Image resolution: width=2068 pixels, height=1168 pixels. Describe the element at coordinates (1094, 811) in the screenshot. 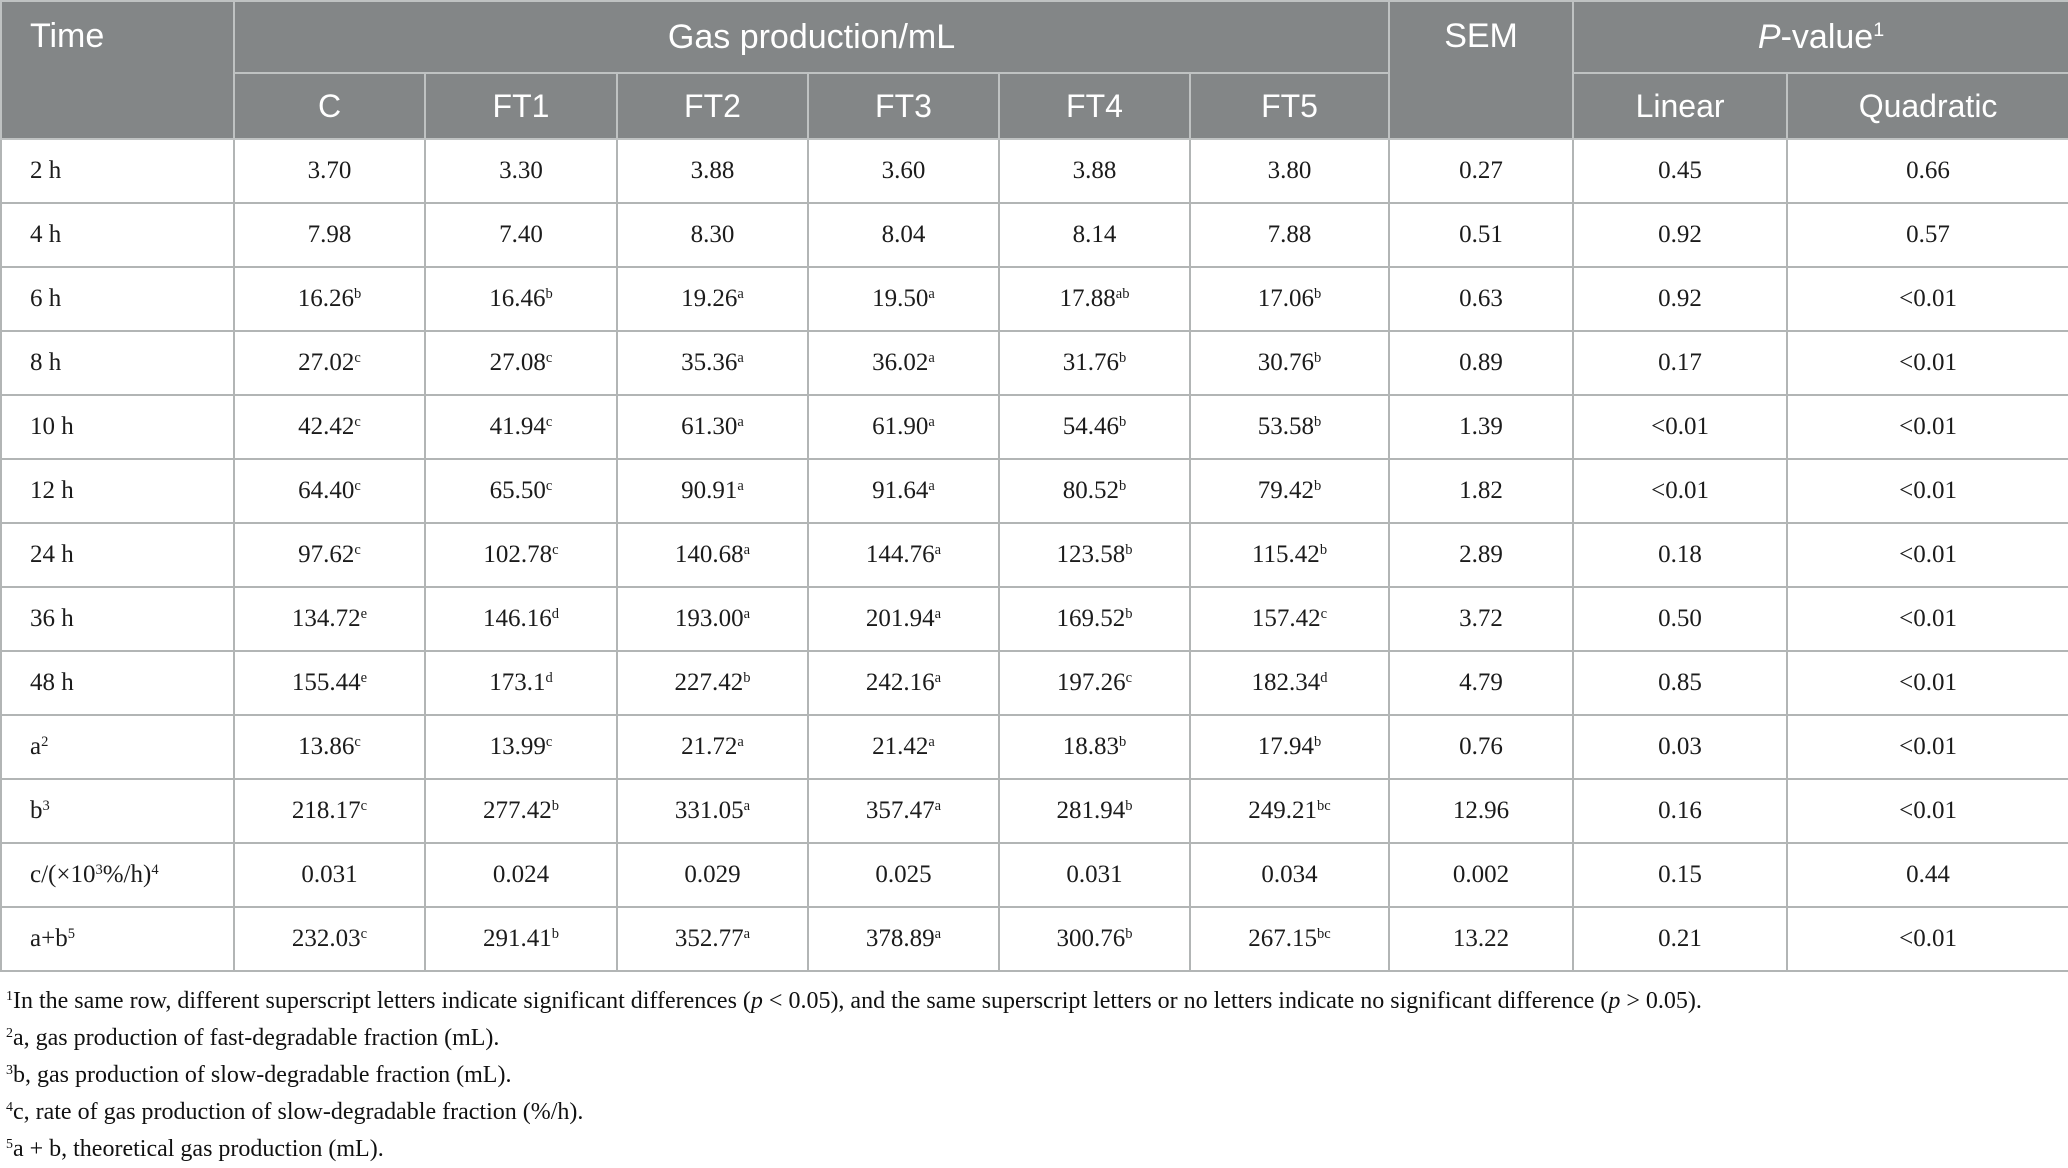

I see `table-cell: 281.94b` at that location.